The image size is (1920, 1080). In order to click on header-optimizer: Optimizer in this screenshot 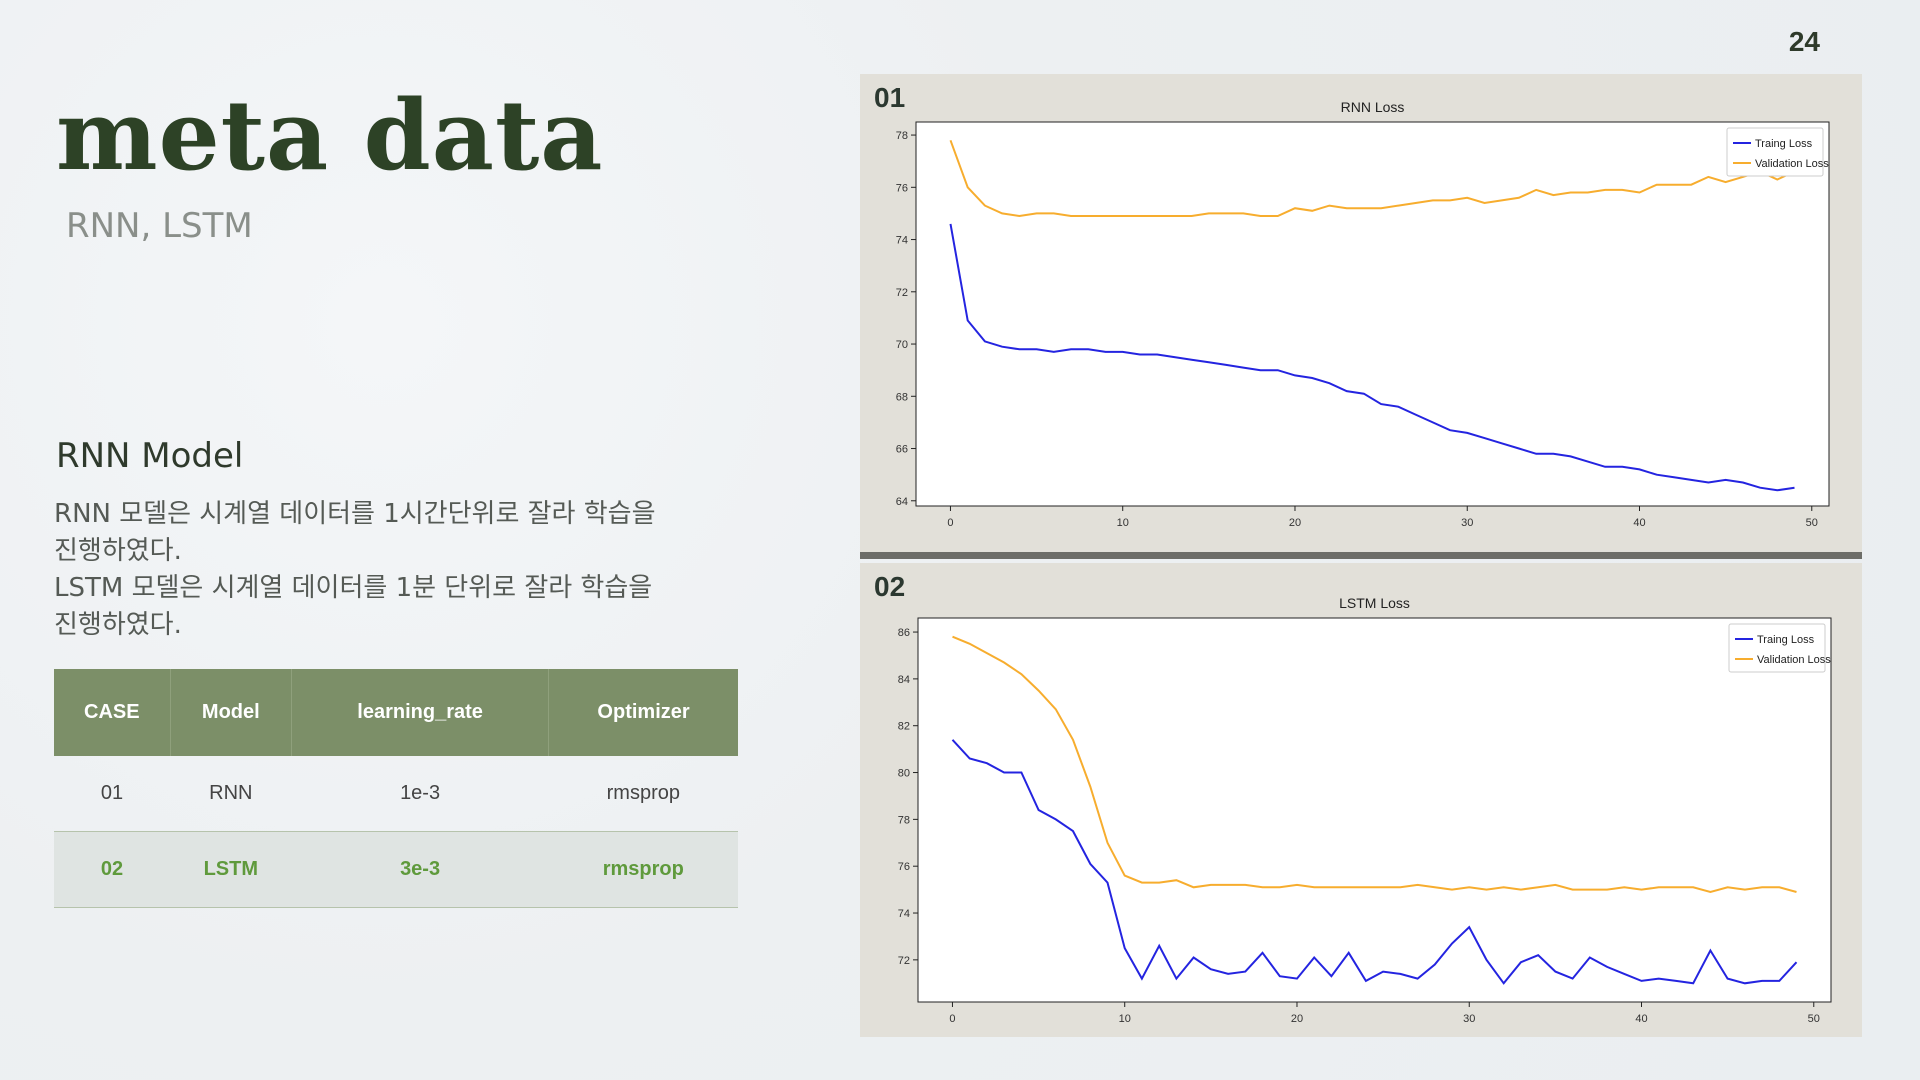, I will do `click(643, 712)`.